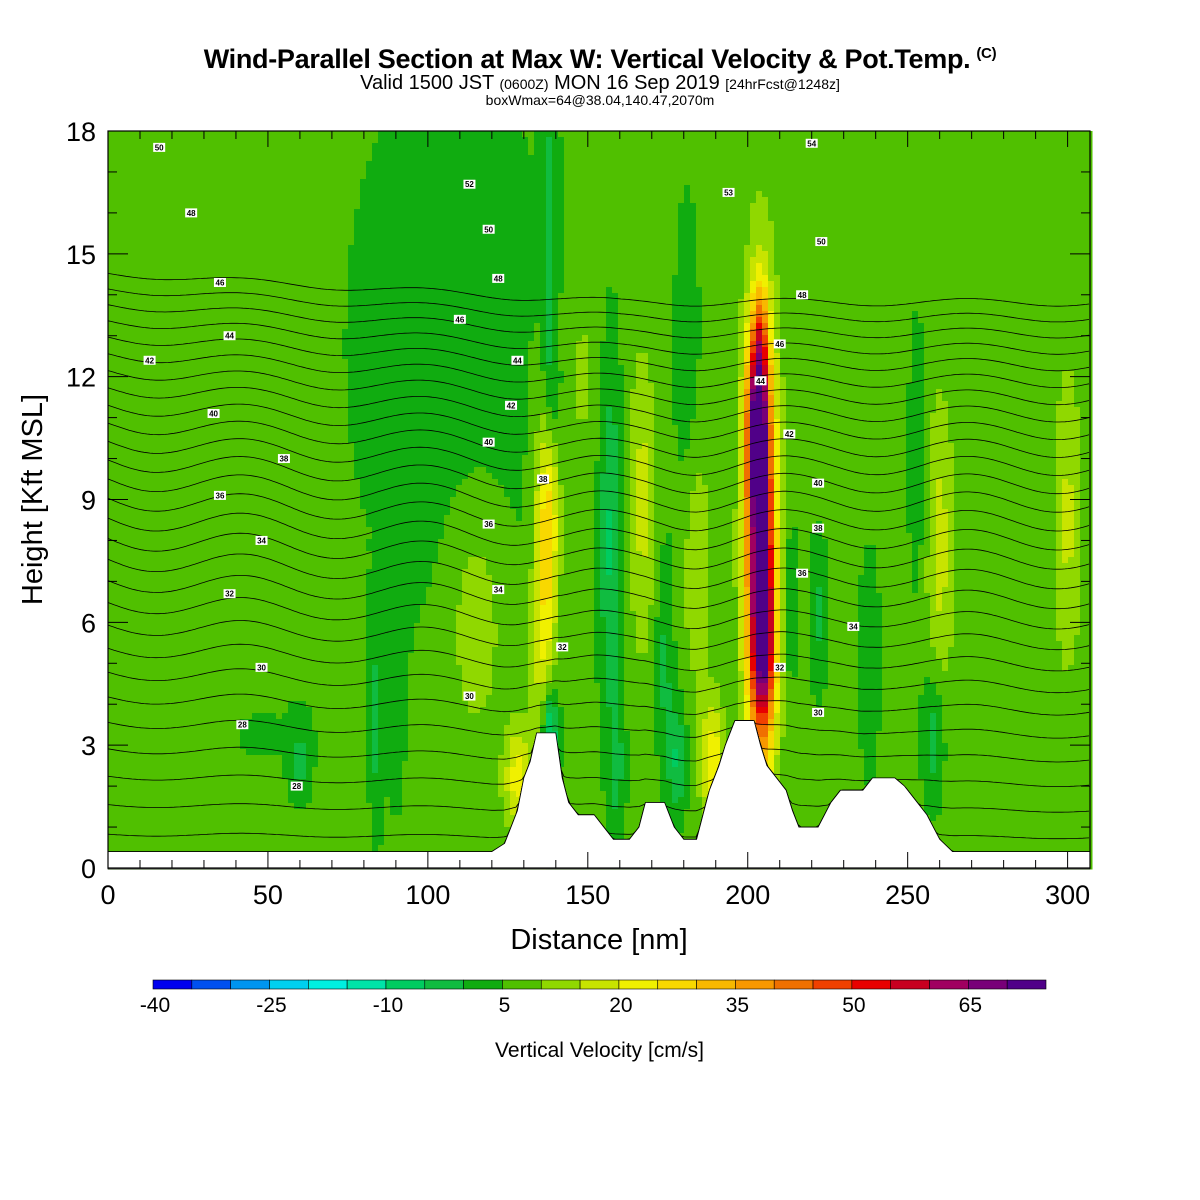 Image resolution: width=1200 pixels, height=1200 pixels. I want to click on colorbar-tick-label: 5, so click(505, 1005).